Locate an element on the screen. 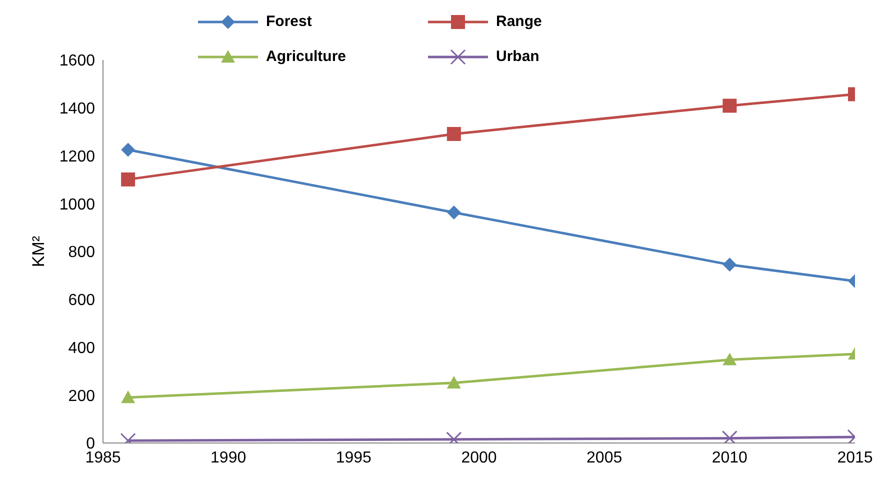  y-tick-label: 1400 is located at coordinates (77, 109).